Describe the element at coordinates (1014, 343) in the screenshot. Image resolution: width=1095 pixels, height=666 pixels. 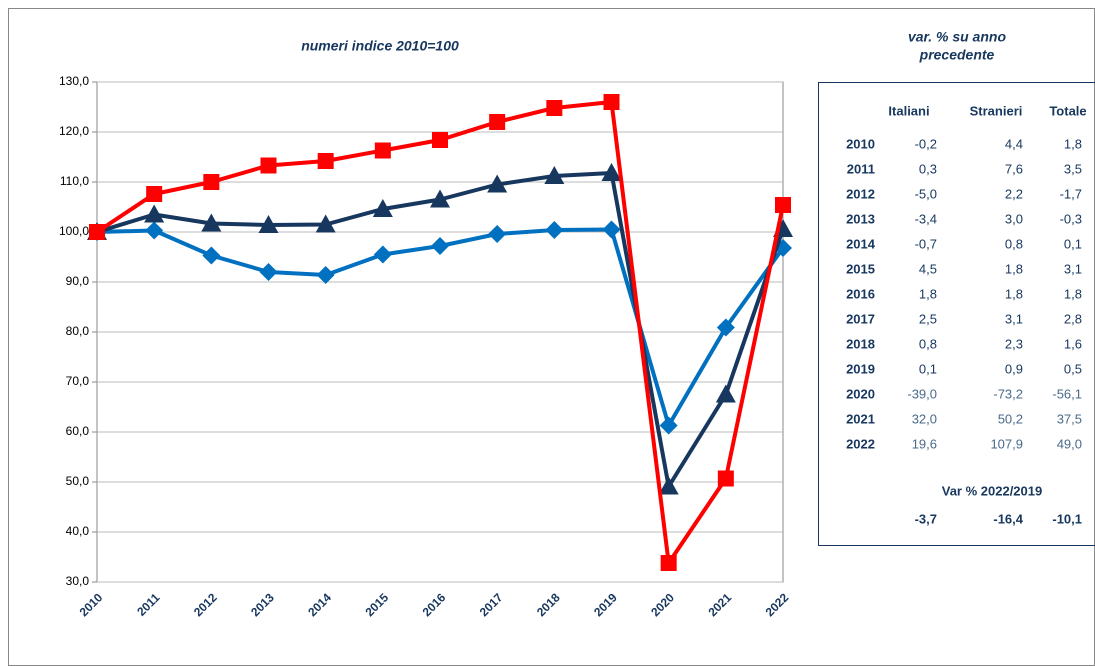
I see `table-cell: 2,3` at that location.